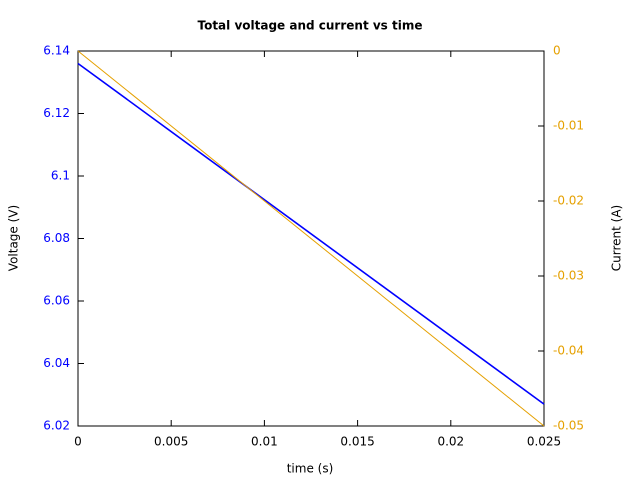  I want to click on y2-tick-label: -0.04, so click(568, 351).